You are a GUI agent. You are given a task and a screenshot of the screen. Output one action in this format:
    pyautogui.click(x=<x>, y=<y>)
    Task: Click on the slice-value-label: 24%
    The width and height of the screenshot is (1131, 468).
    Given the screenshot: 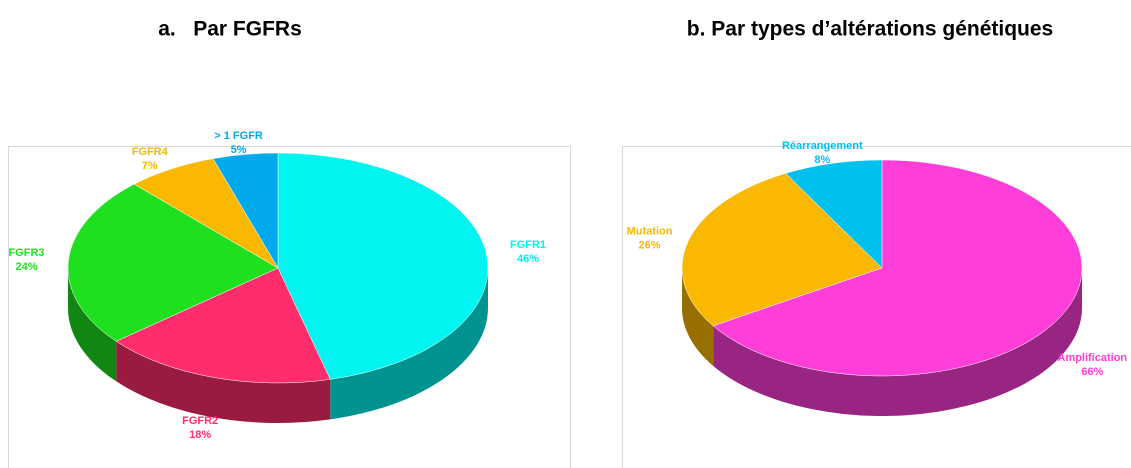 What is the action you would take?
    pyautogui.click(x=26, y=267)
    